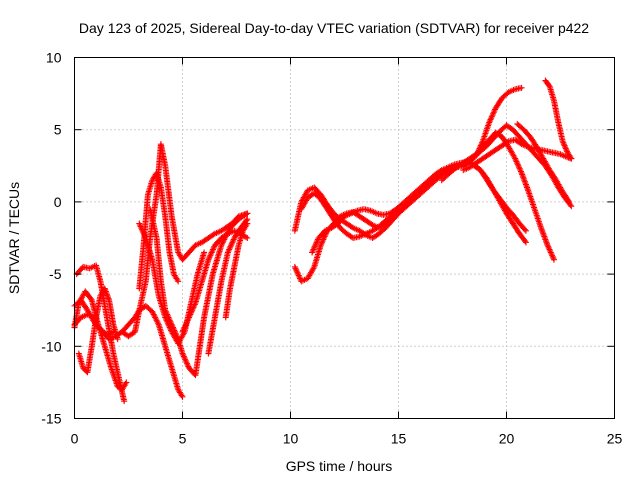  Describe the element at coordinates (54, 58) in the screenshot. I see `y-tick-label: 10` at that location.